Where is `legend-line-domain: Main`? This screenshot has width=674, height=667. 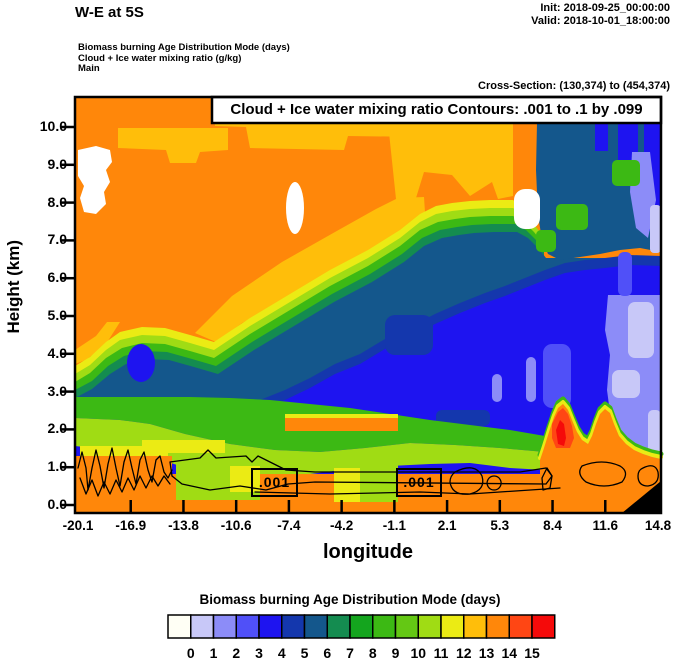
legend-line-domain: Main is located at coordinates (89, 68).